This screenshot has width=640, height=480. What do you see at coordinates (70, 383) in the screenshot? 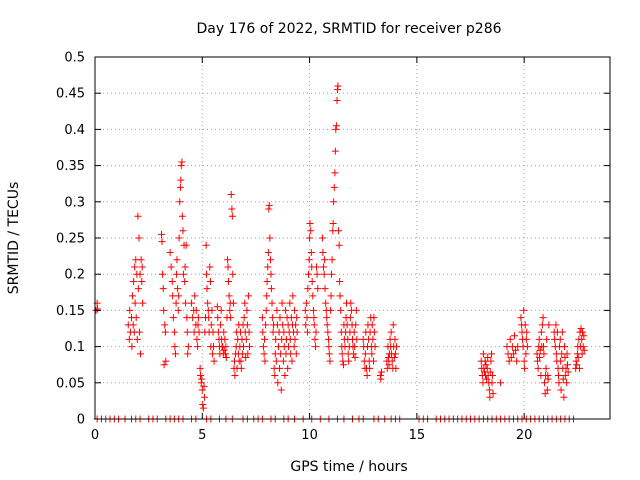
I see `y-tick-label: 0.05` at bounding box center [70, 383].